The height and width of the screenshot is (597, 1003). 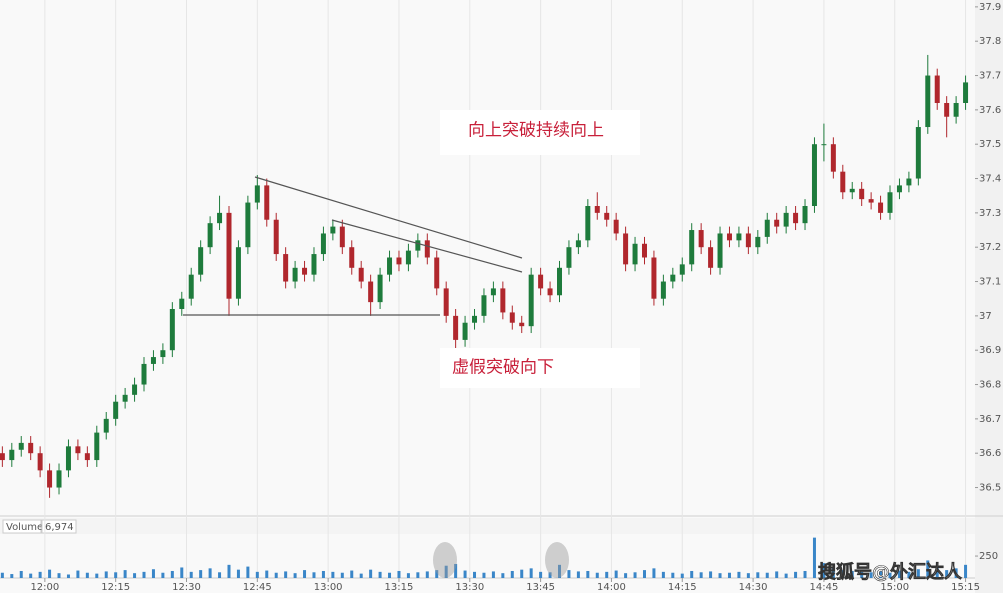 I want to click on x-tick-label: 12:45, so click(x=257, y=587).